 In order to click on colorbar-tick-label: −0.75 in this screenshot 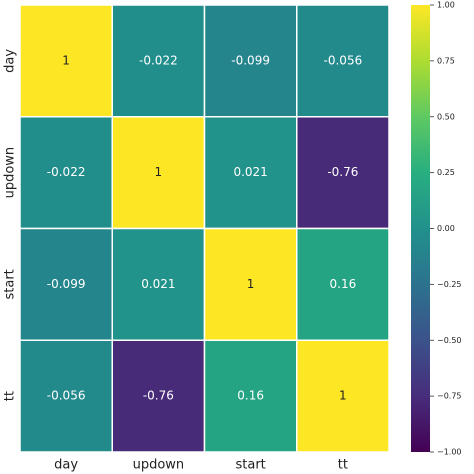, I will do `click(449, 396)`.